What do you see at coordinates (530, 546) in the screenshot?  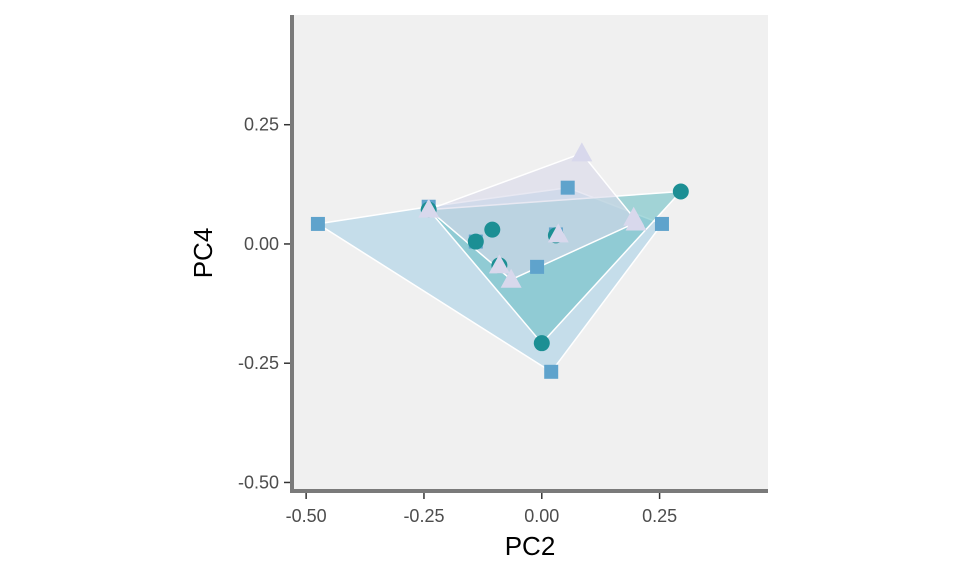 I see `x-axis-title: PC2` at bounding box center [530, 546].